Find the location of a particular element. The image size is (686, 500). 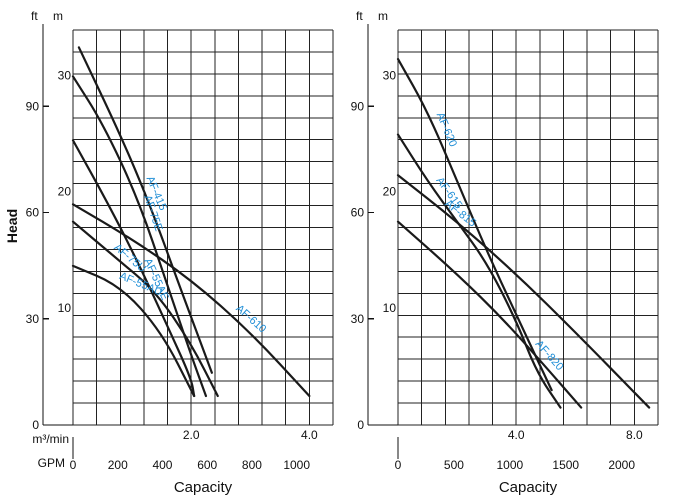

gpm-tick-label: 500 is located at coordinates (454, 465).